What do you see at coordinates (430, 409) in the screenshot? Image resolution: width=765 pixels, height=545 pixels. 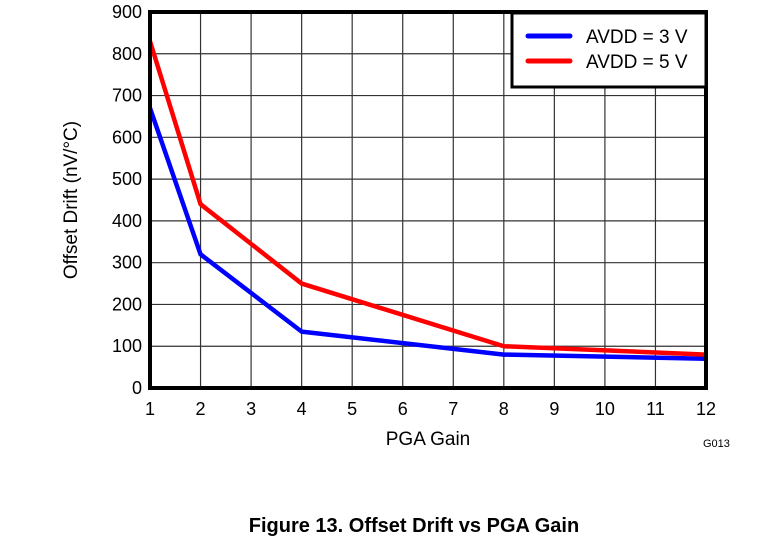 I see `x-tick-labels: 1 2 3 4 5 6 7 8 9 10 11 12` at bounding box center [430, 409].